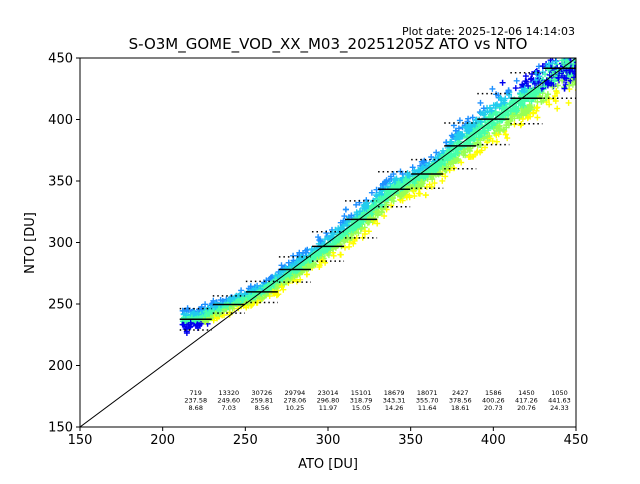 This screenshot has width=640, height=484. I want to click on bin-stat-label: 29794, so click(295, 393).